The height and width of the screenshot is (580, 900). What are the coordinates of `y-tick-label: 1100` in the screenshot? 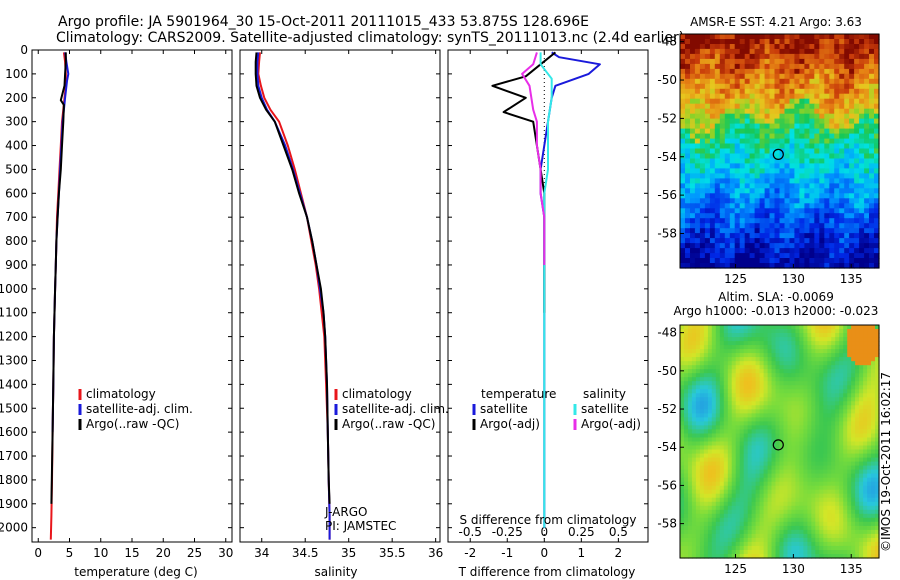 It's located at (14, 313).